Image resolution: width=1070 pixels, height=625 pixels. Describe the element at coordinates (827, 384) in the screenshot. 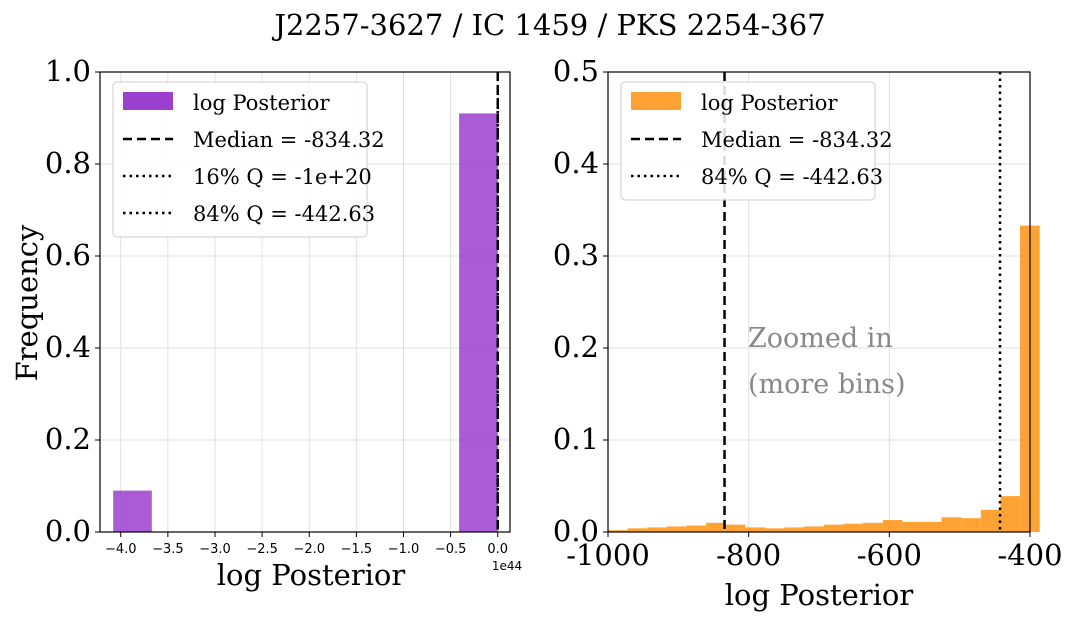

I see `right-annotation-line2: (more bins)` at that location.